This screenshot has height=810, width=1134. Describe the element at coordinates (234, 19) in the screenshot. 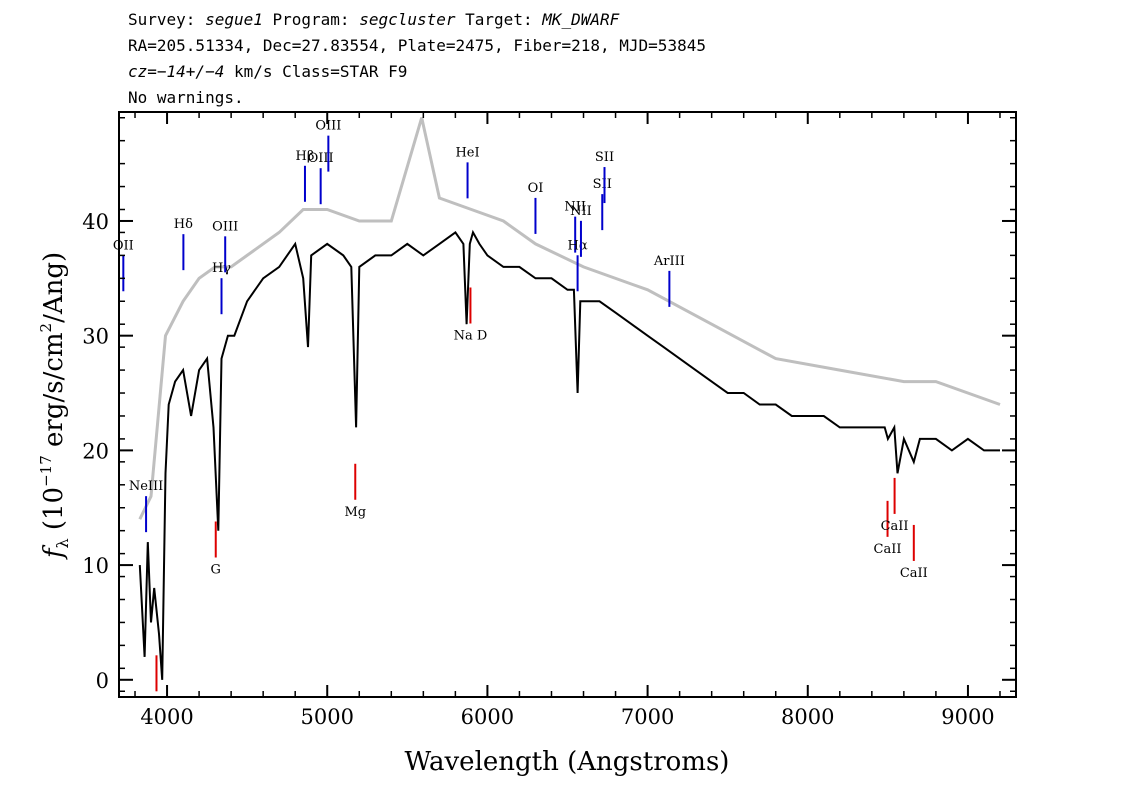

I see `survey-value: segue1` at that location.